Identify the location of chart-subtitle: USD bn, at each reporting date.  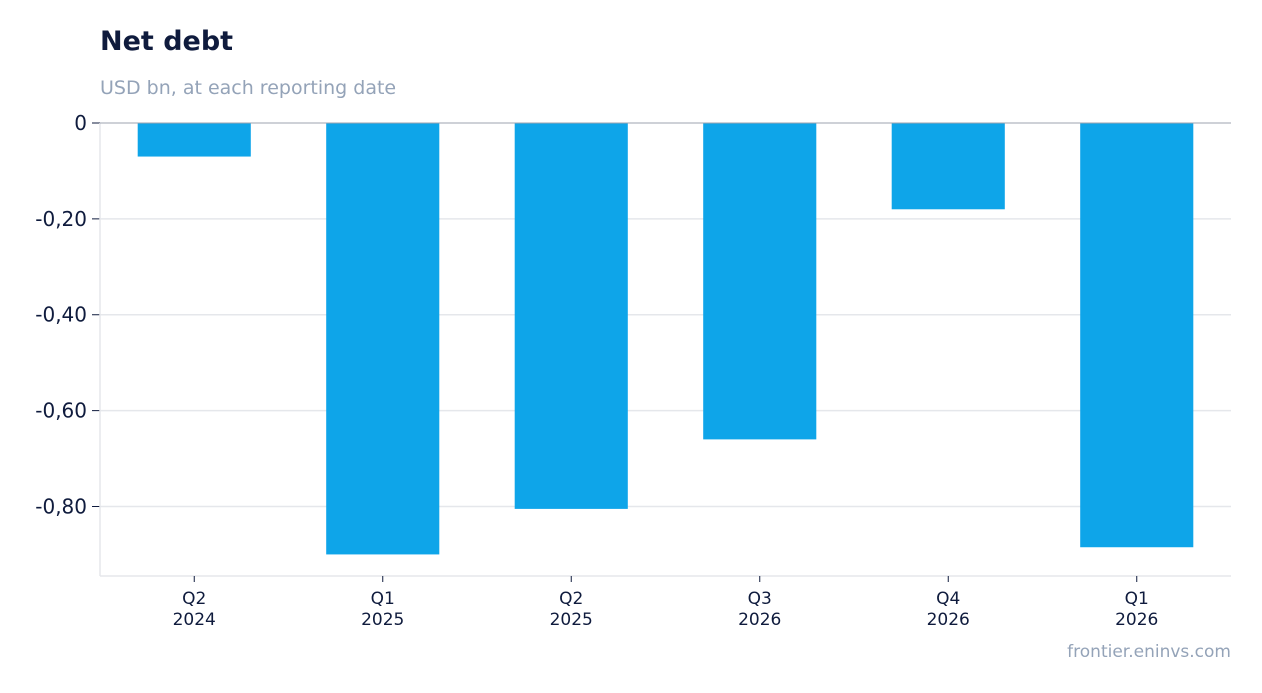
(248, 88).